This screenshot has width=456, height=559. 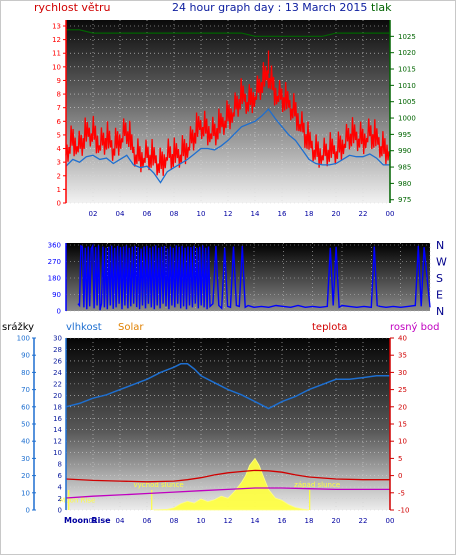 I want to click on wind-y-tick-label: 10, so click(x=56, y=67).